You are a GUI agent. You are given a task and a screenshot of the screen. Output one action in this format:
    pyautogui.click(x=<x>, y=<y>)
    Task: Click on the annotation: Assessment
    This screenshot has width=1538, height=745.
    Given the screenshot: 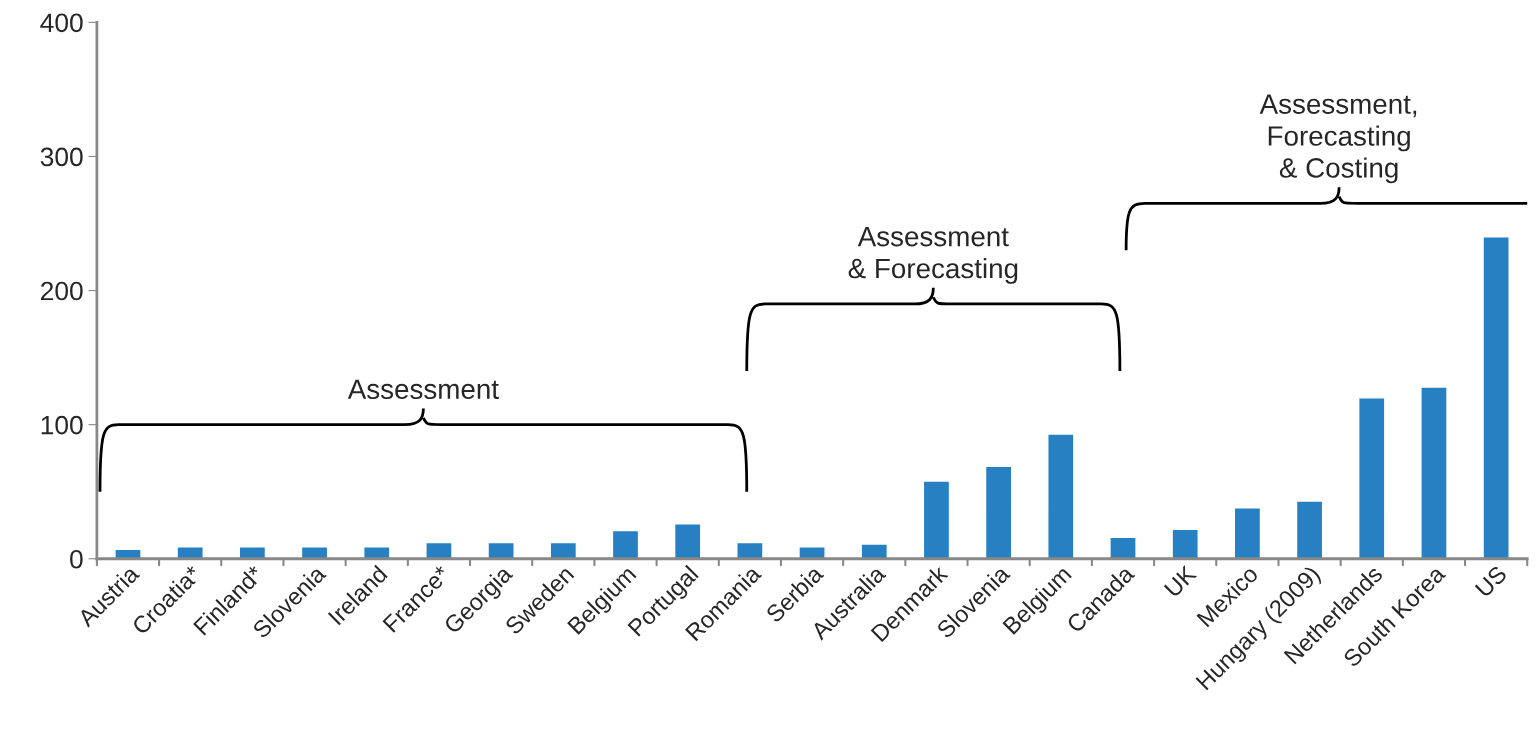 What is the action you would take?
    pyautogui.click(x=423, y=389)
    